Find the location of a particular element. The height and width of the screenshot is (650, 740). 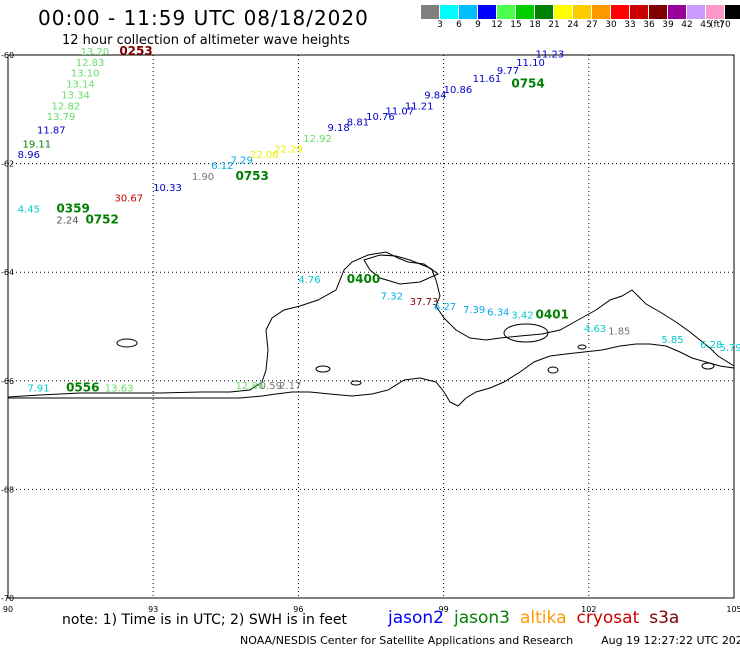

colorbar-tick-label: 36 is located at coordinates (649, 25).